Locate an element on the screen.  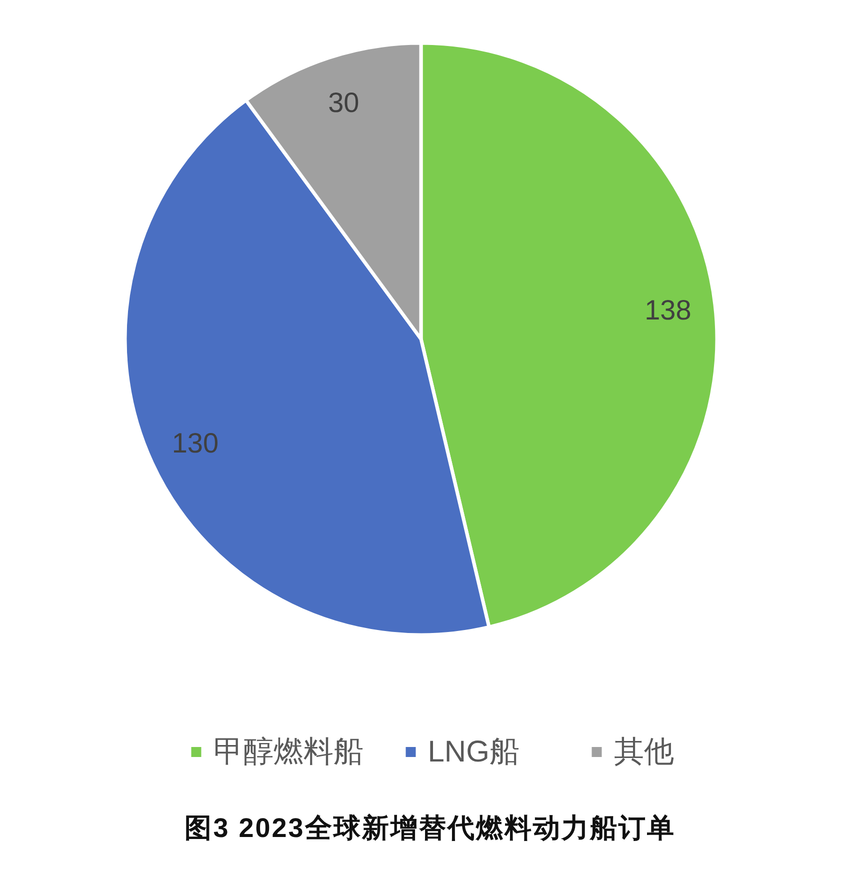
legend-label: 其他 is located at coordinates (644, 752).